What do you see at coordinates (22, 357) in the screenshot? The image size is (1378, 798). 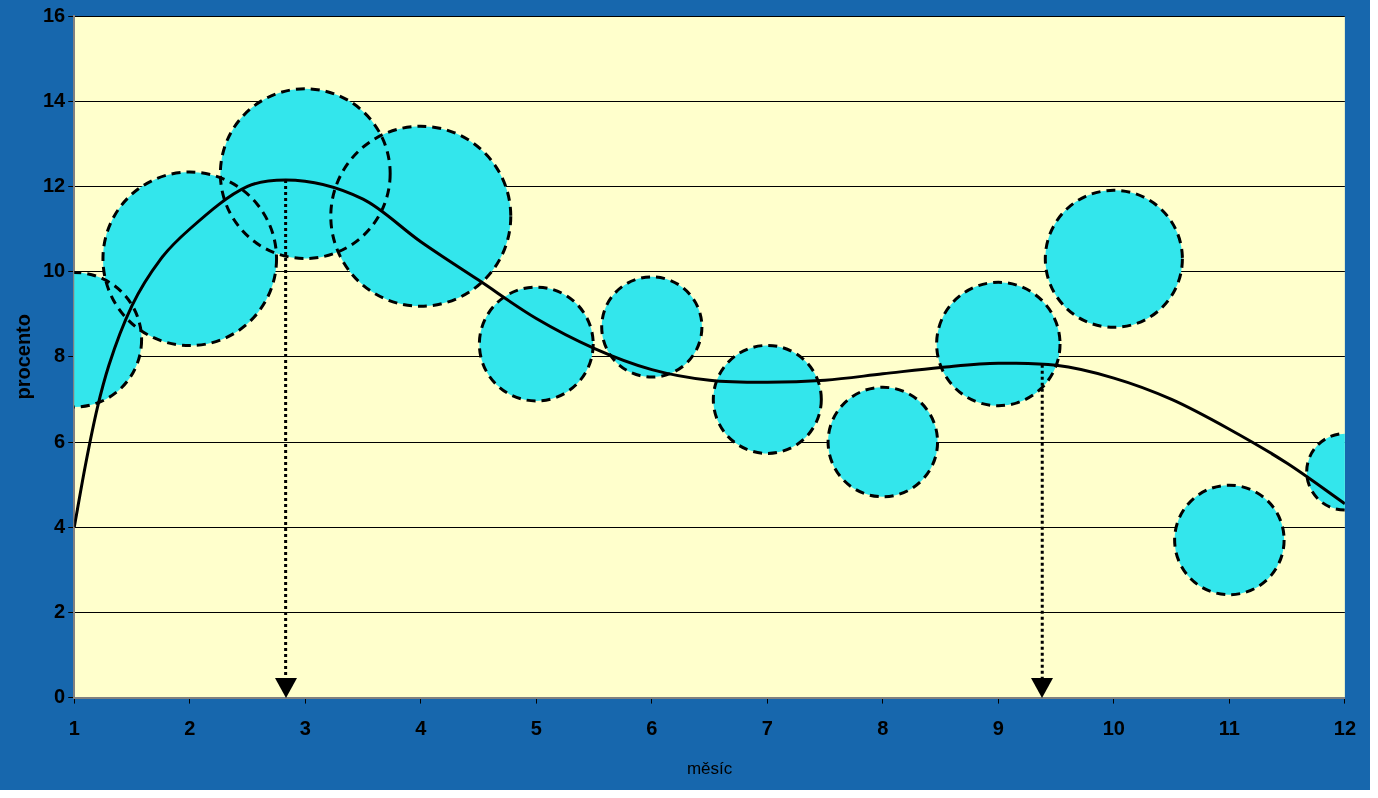 I see `y-axis-title: procento` at bounding box center [22, 357].